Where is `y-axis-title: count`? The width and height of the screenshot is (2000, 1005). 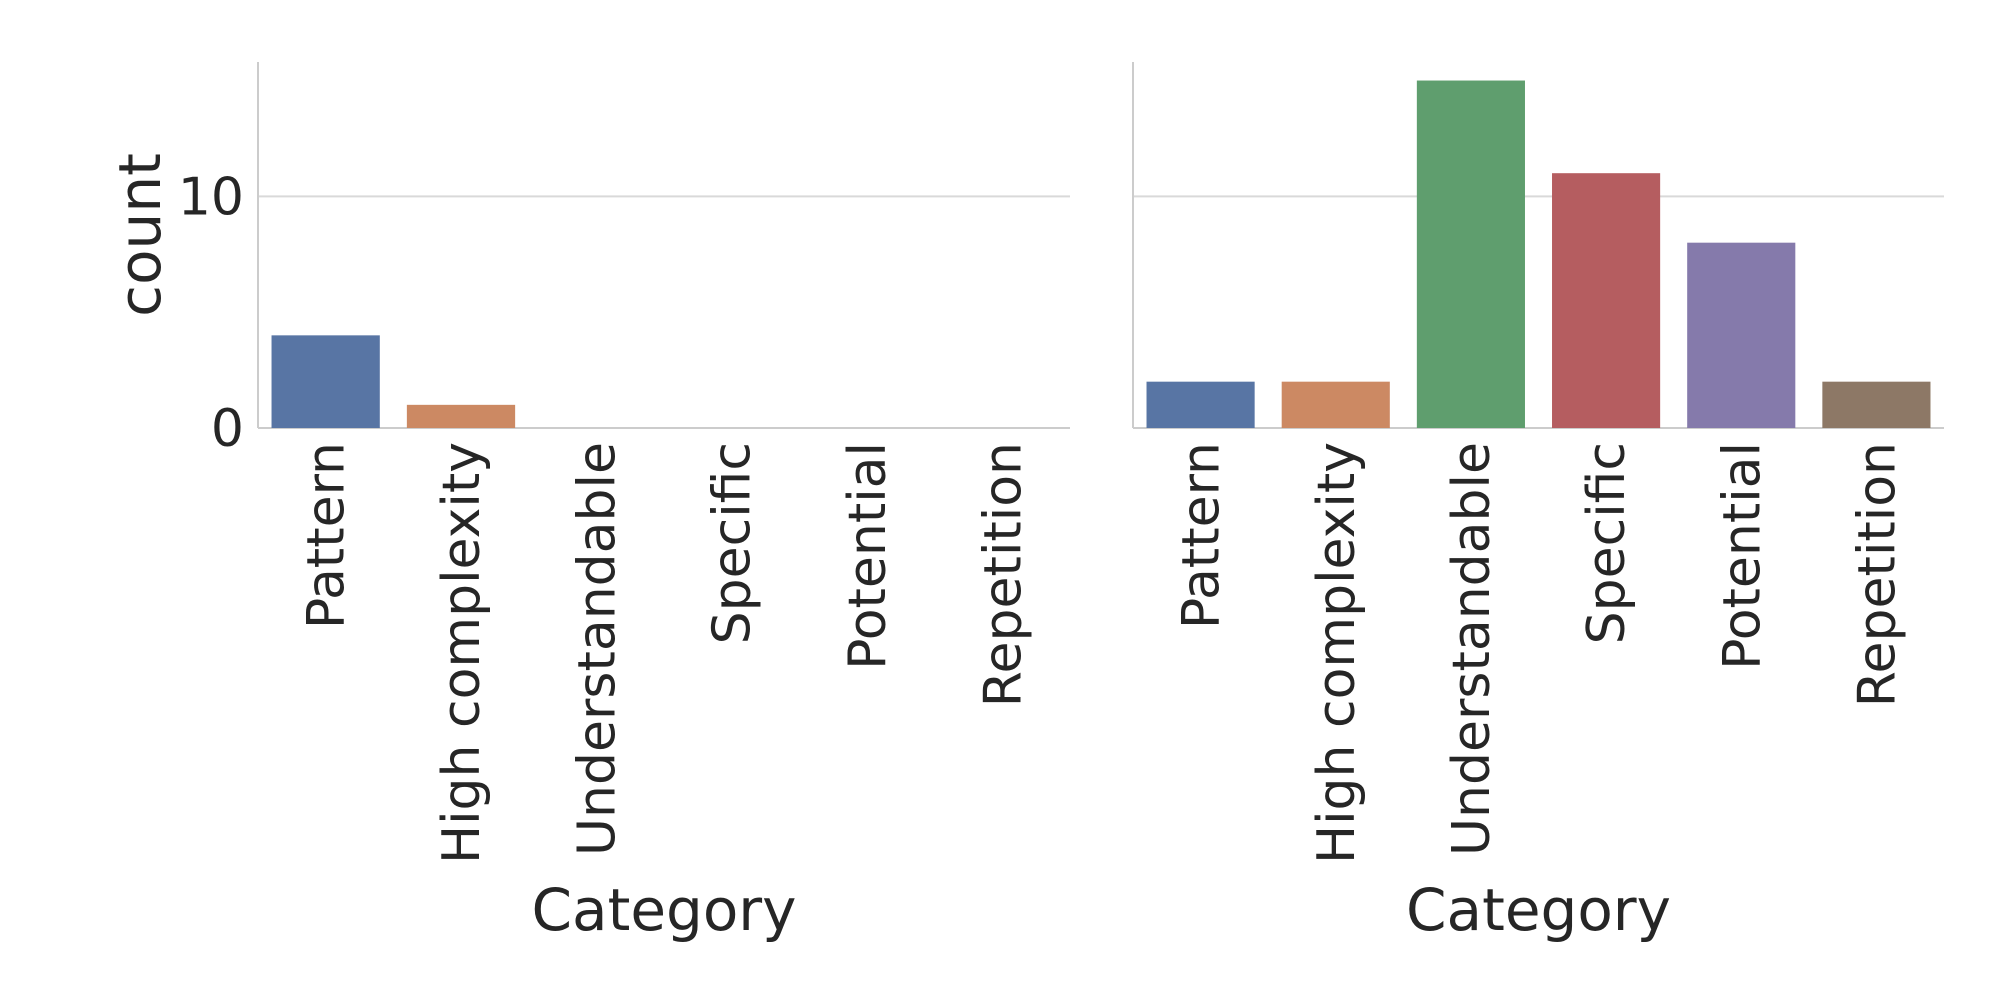 y-axis-title: count is located at coordinates (140, 235).